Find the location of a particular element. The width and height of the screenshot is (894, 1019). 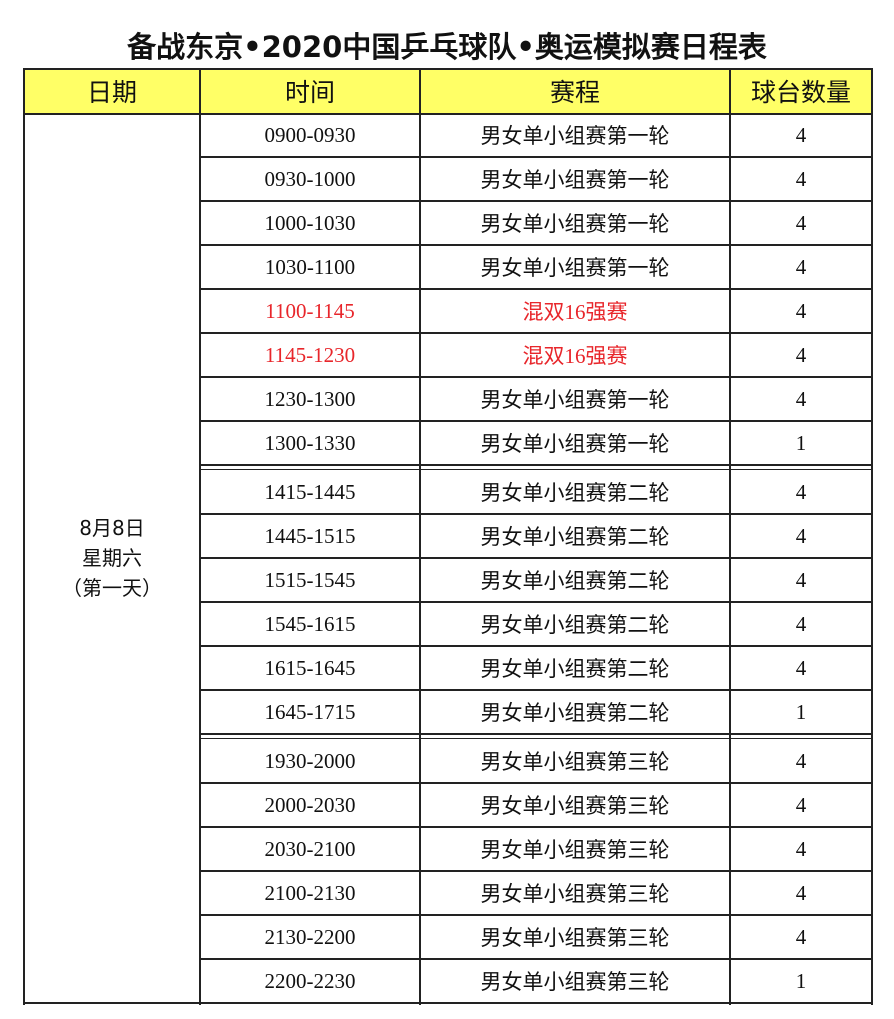

header-cell: 球台数量 is located at coordinates (801, 90).